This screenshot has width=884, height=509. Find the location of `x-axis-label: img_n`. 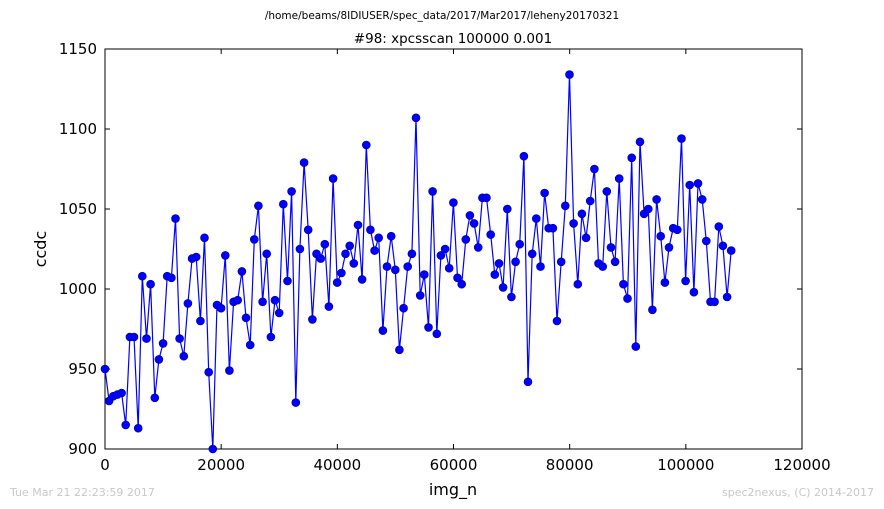

x-axis-label: img_n is located at coordinates (453, 490).